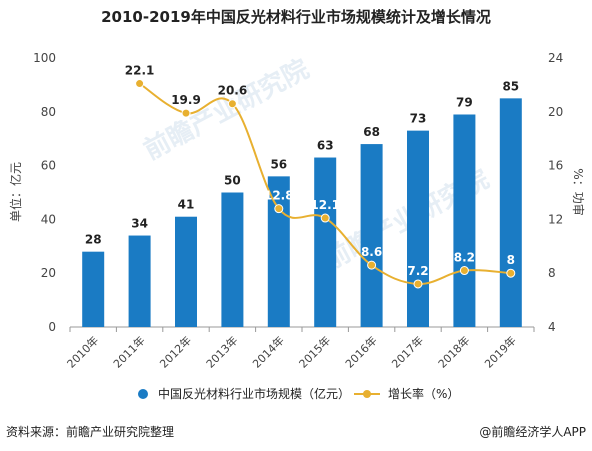  Describe the element at coordinates (371, 252) in the screenshot. I see `growth-value-label: 8.6` at that location.